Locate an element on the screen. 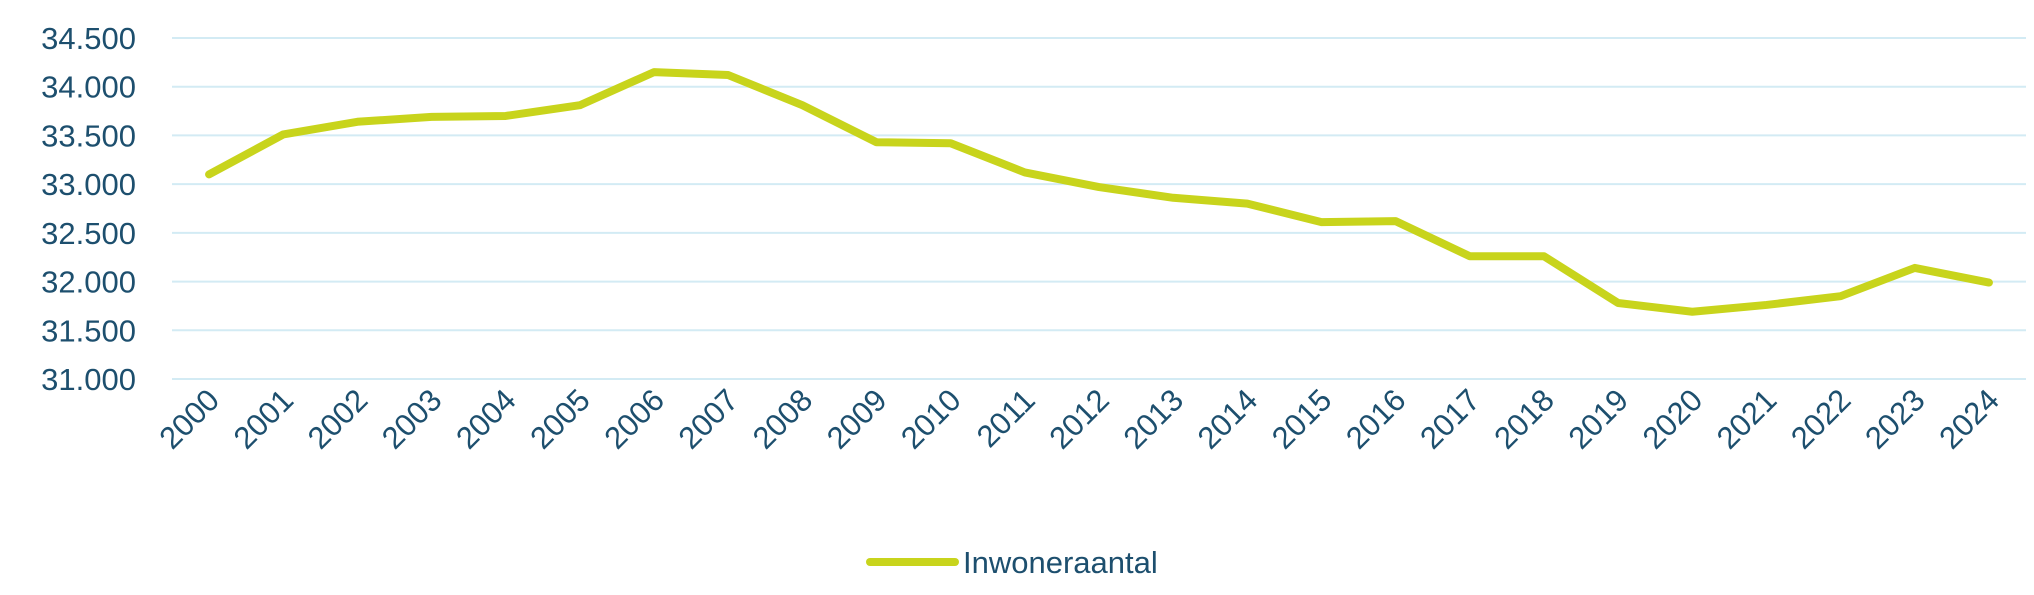 The image size is (2034, 595). y-tick-label: 32.500 is located at coordinates (88, 233).